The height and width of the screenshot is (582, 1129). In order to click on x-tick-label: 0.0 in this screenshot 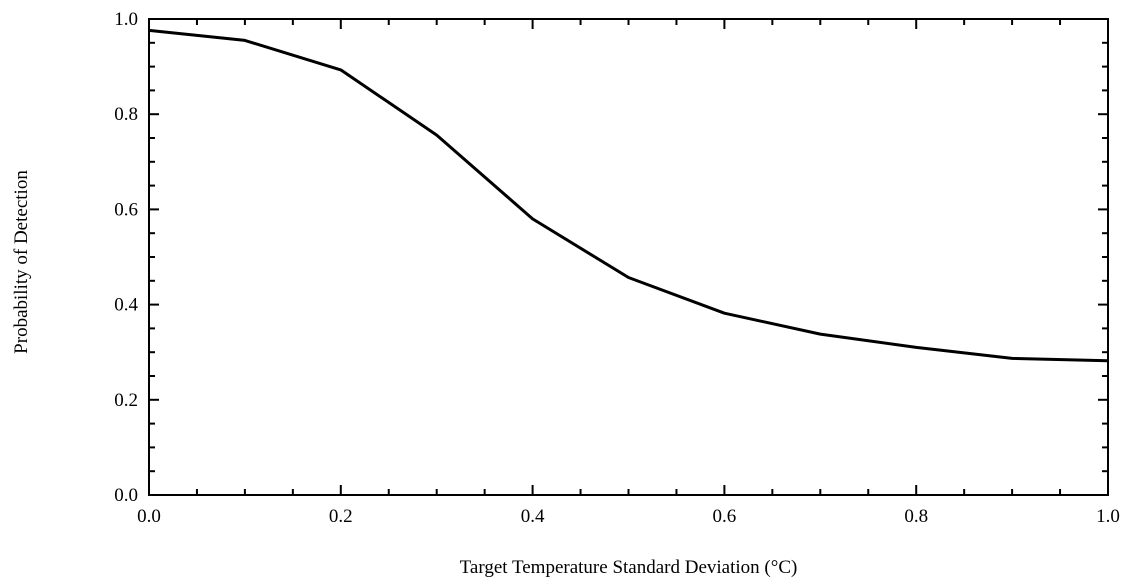, I will do `click(149, 516)`.